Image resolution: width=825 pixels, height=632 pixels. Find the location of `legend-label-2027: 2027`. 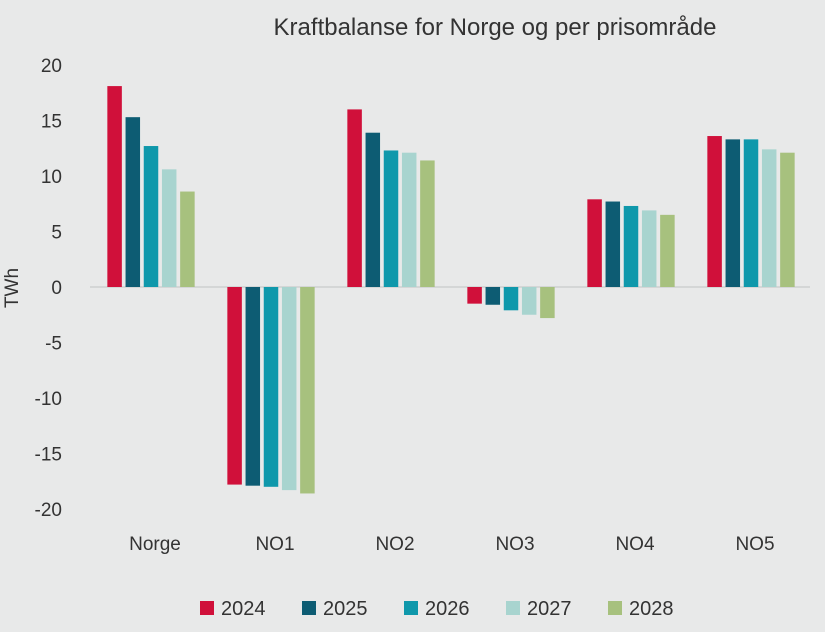

legend-label-2027: 2027 is located at coordinates (549, 609).